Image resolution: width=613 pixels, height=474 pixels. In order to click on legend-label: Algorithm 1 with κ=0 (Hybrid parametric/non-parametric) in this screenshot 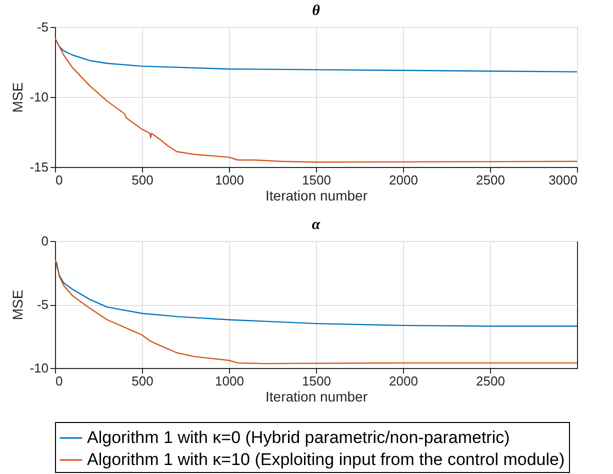, I will do `click(298, 437)`.